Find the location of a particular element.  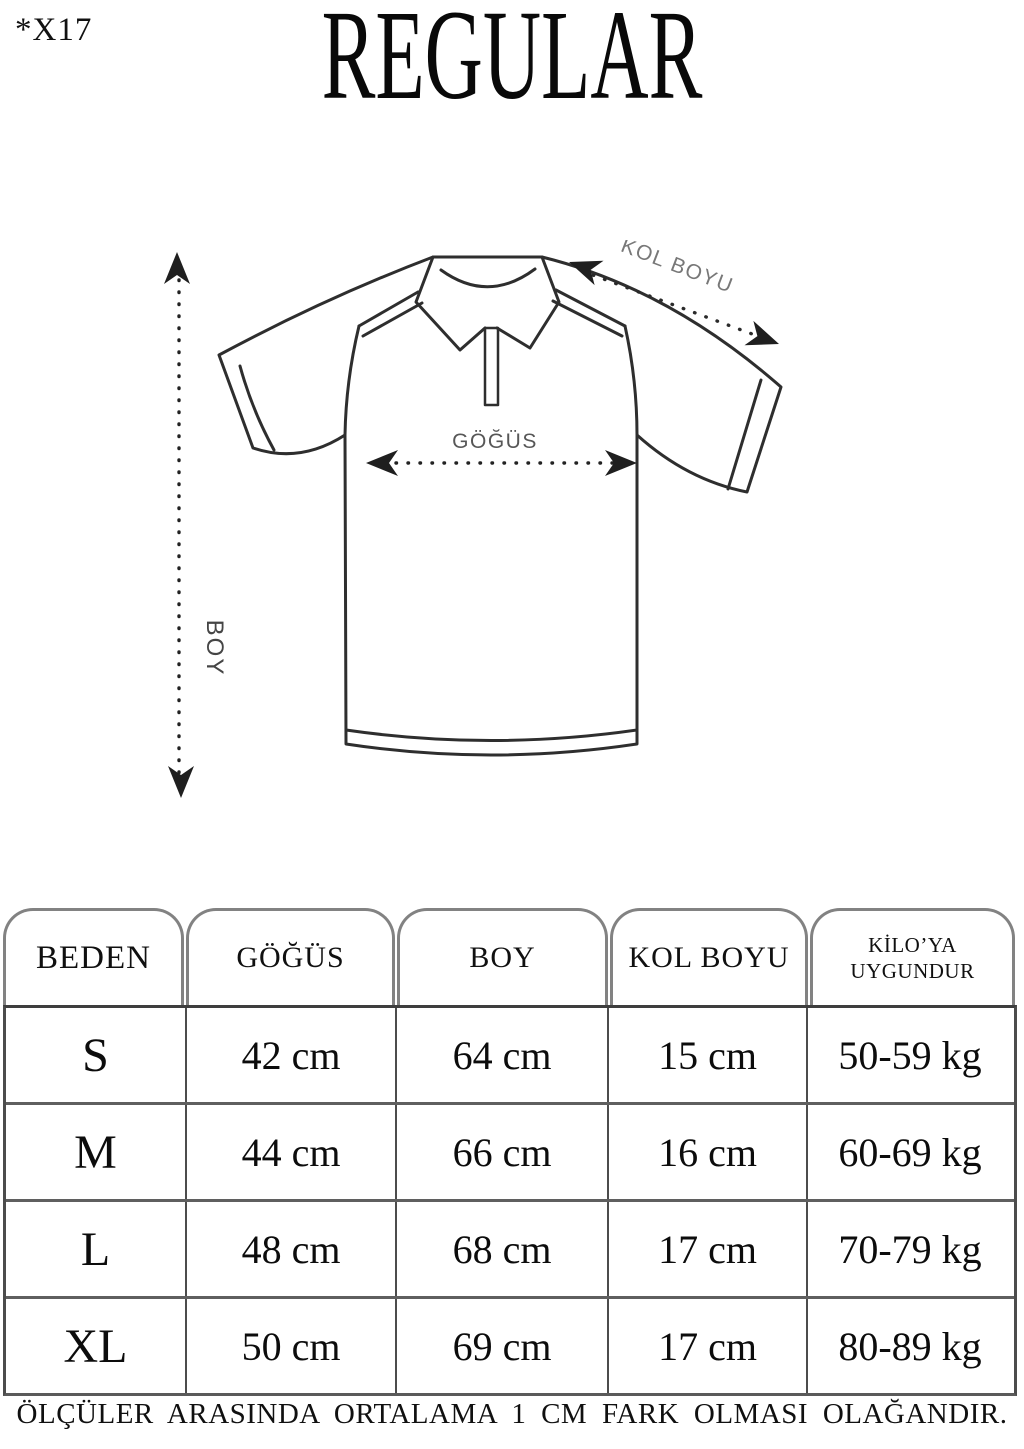

cell-size: M is located at coordinates (96, 1152).